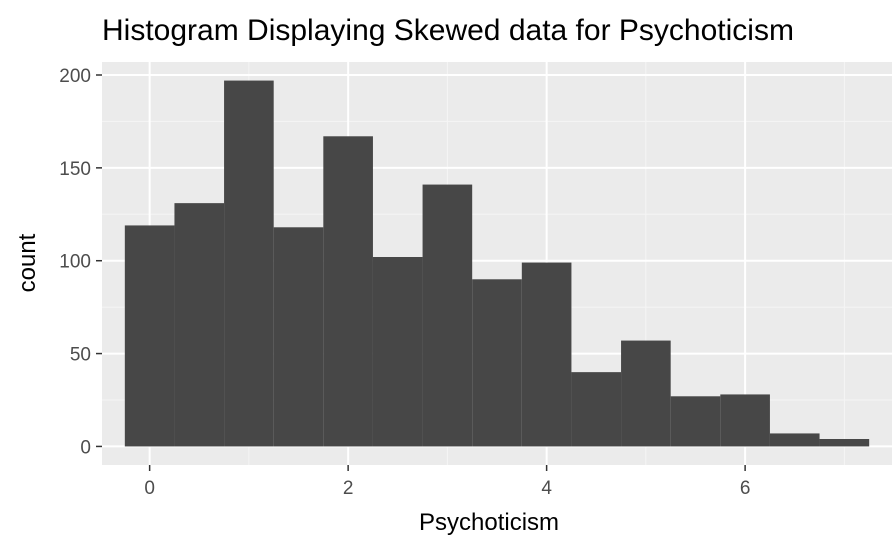 This screenshot has height=551, width=892. Describe the element at coordinates (546, 488) in the screenshot. I see `x-tick-label: 4` at that location.